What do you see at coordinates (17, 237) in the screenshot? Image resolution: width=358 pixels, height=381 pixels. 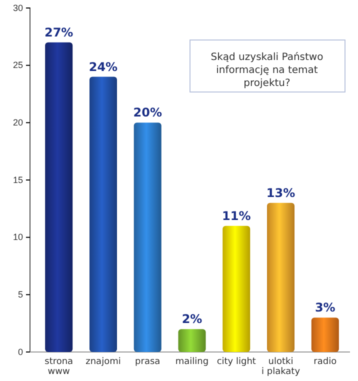 I see `y-tick-label: 10` at bounding box center [17, 237].